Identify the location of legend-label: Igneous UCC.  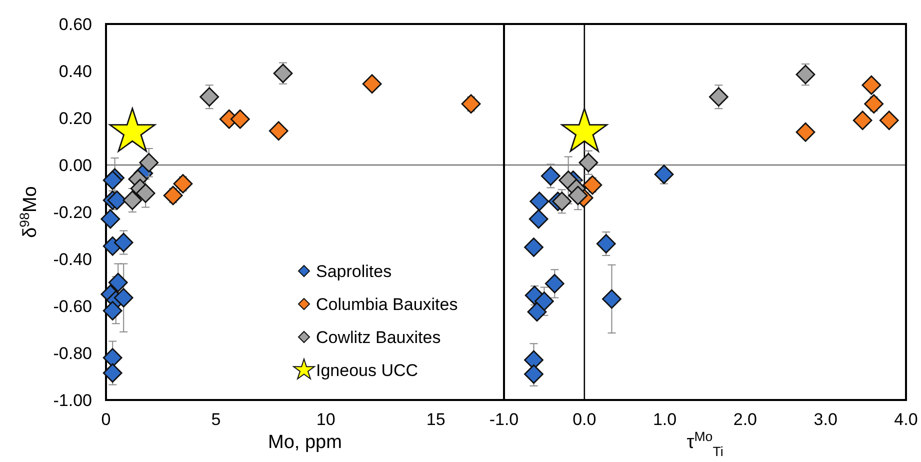
(367, 370).